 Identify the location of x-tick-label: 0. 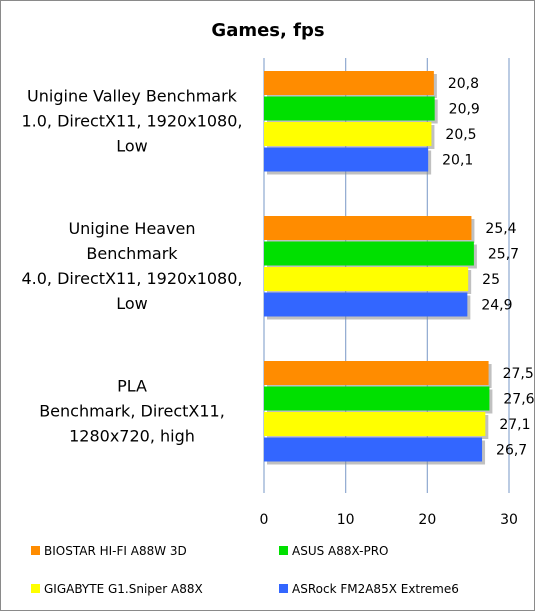
(264, 520).